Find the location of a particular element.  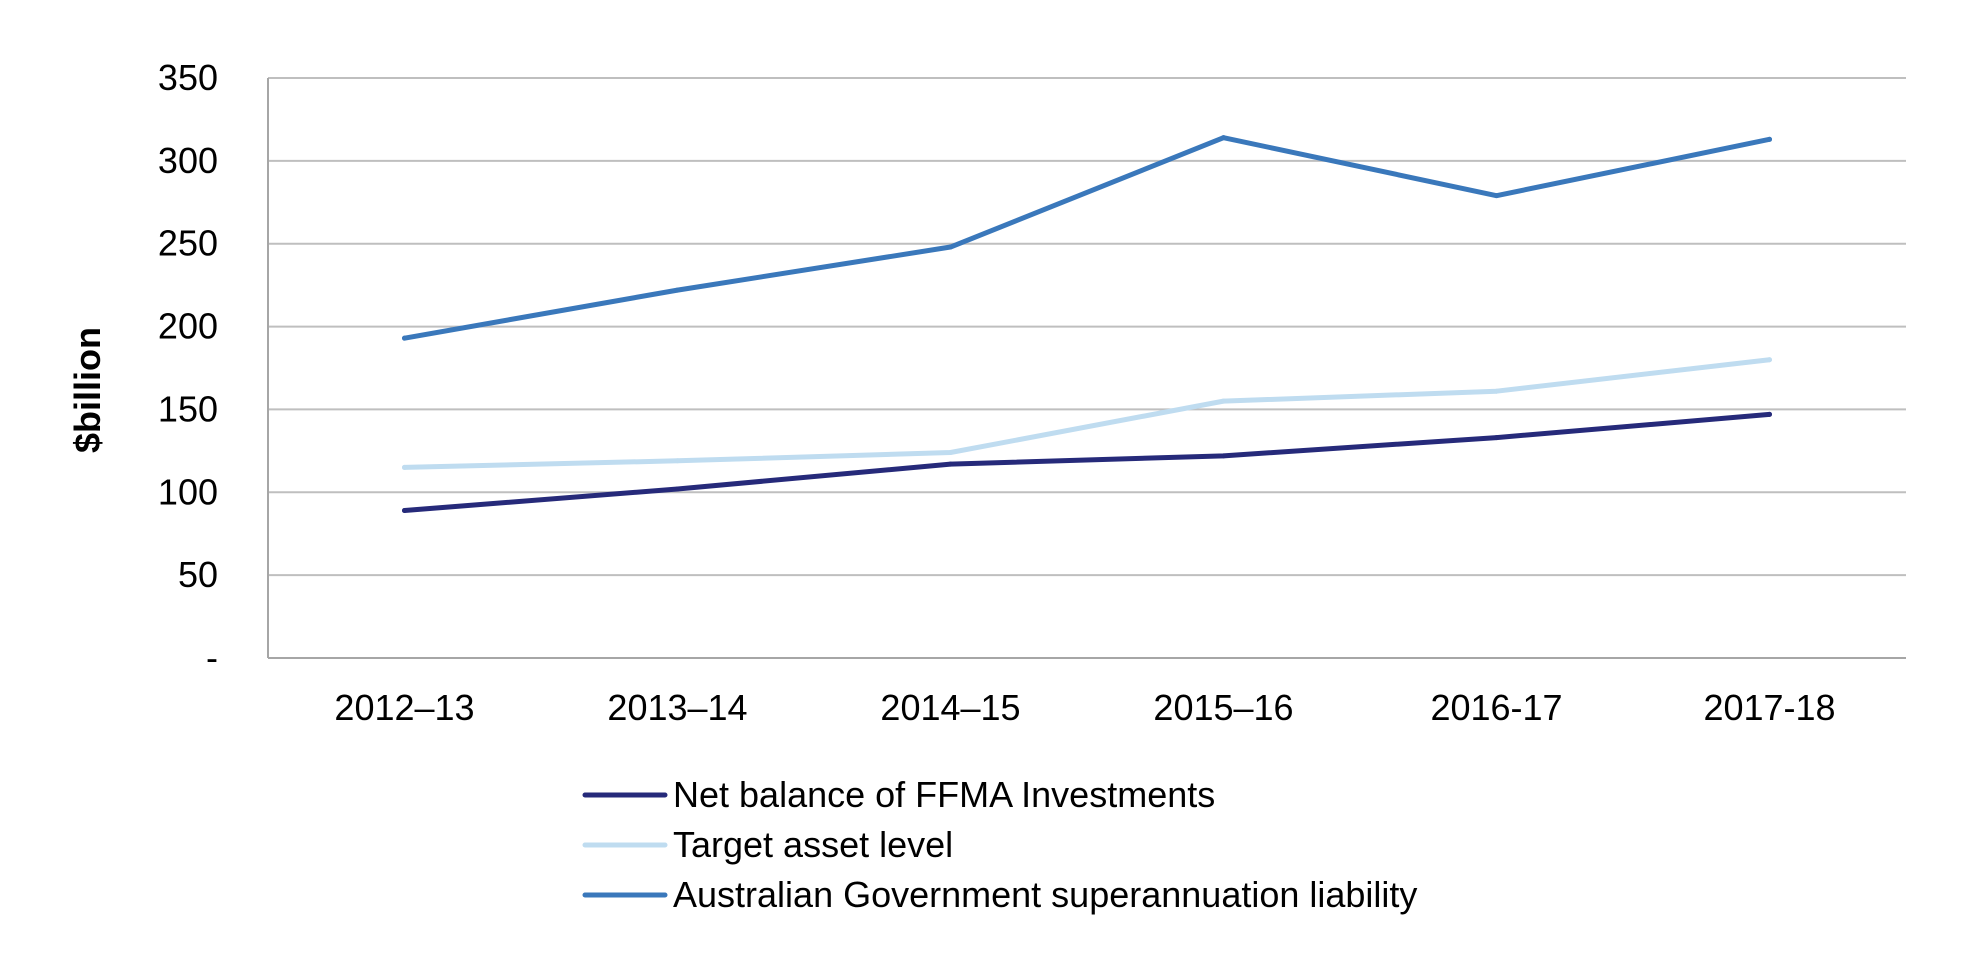

y-tick-label: - is located at coordinates (212, 657).